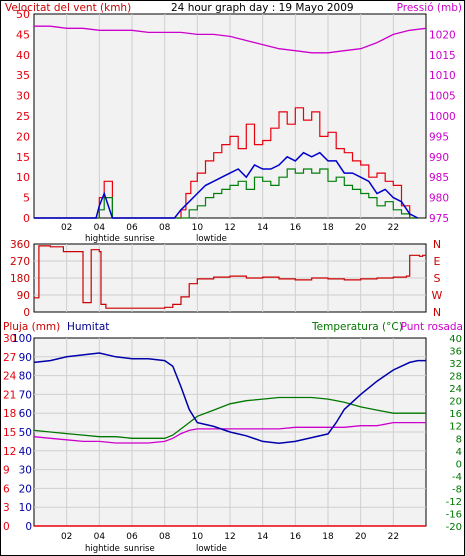 The width and height of the screenshot is (465, 556). Describe the element at coordinates (455, 364) in the screenshot. I see `temperature-tick-label: 32` at that location.